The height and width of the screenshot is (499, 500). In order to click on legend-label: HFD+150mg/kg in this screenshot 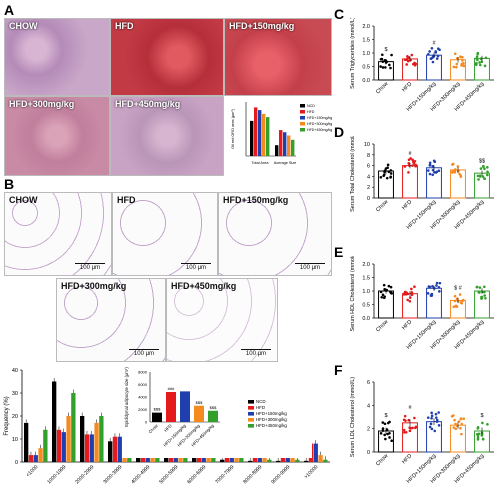, I will do `click(319, 118)`.